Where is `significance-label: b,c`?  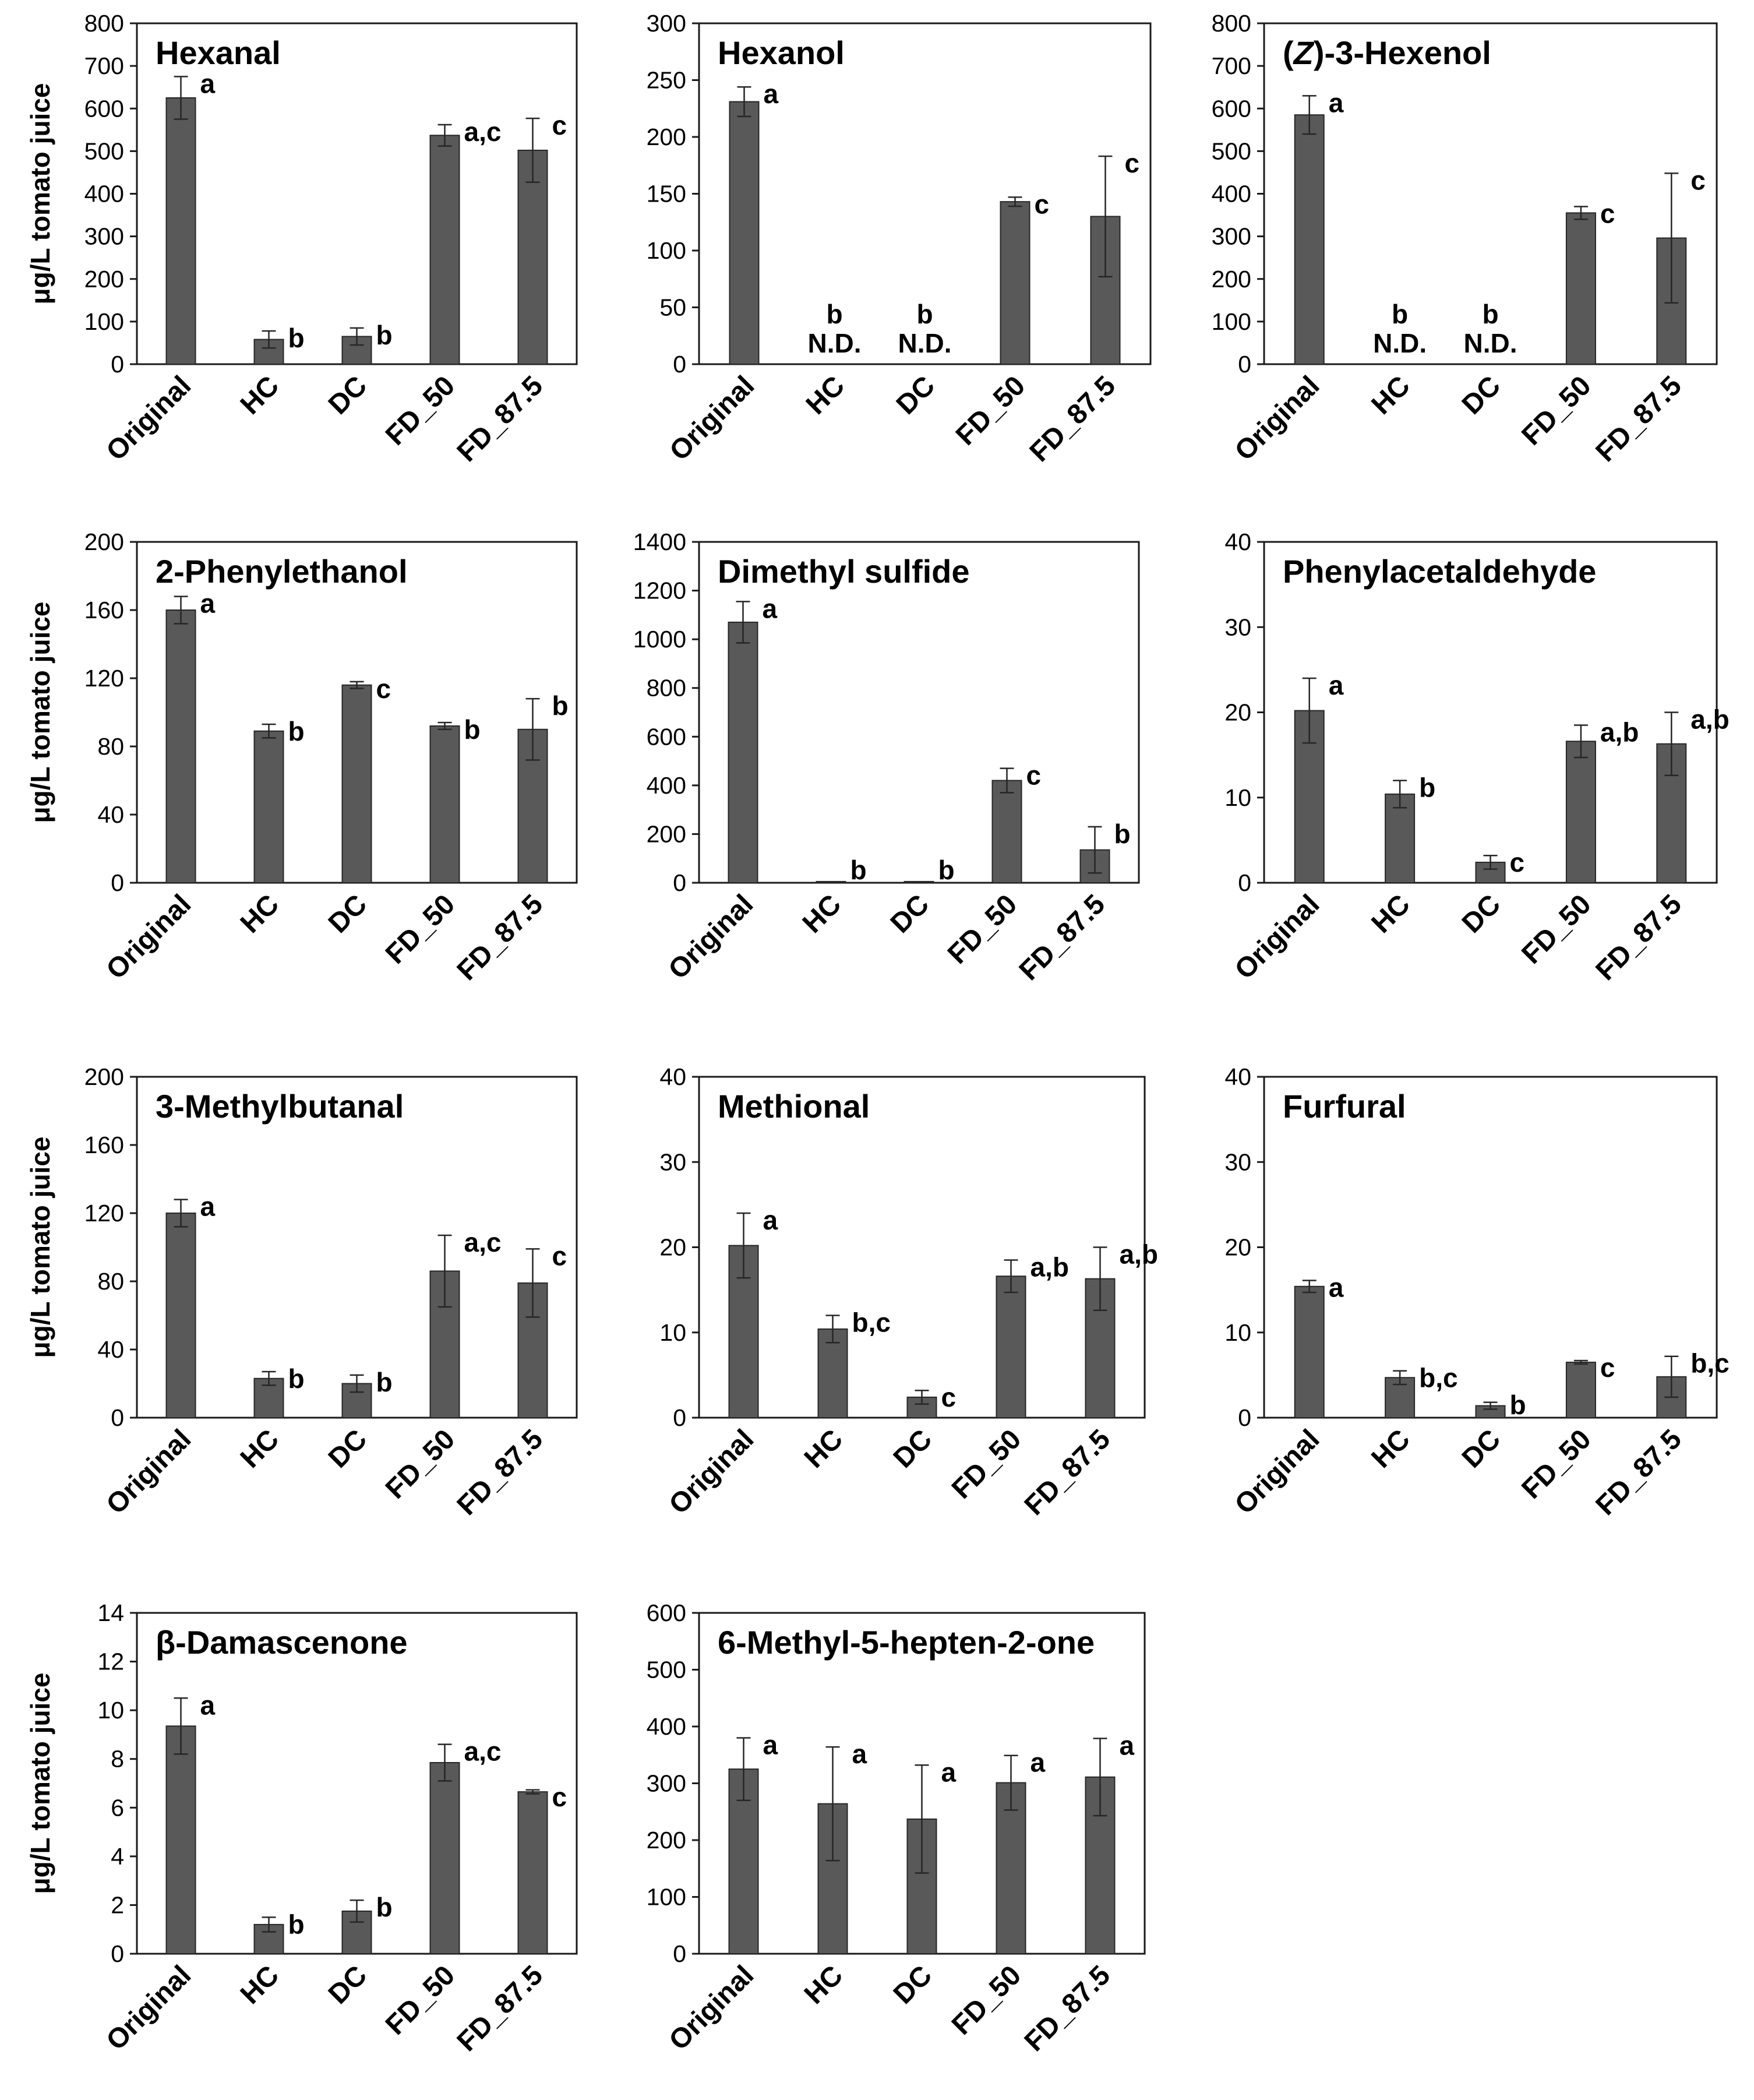 significance-label: b,c is located at coordinates (871, 1323).